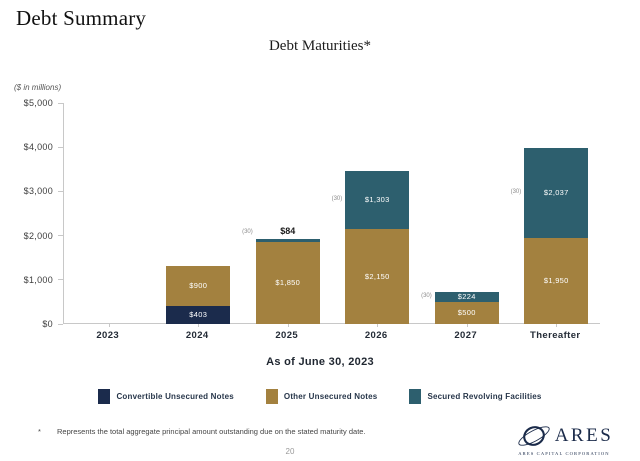  What do you see at coordinates (198, 286) in the screenshot?
I see `bar-segment: $900` at bounding box center [198, 286].